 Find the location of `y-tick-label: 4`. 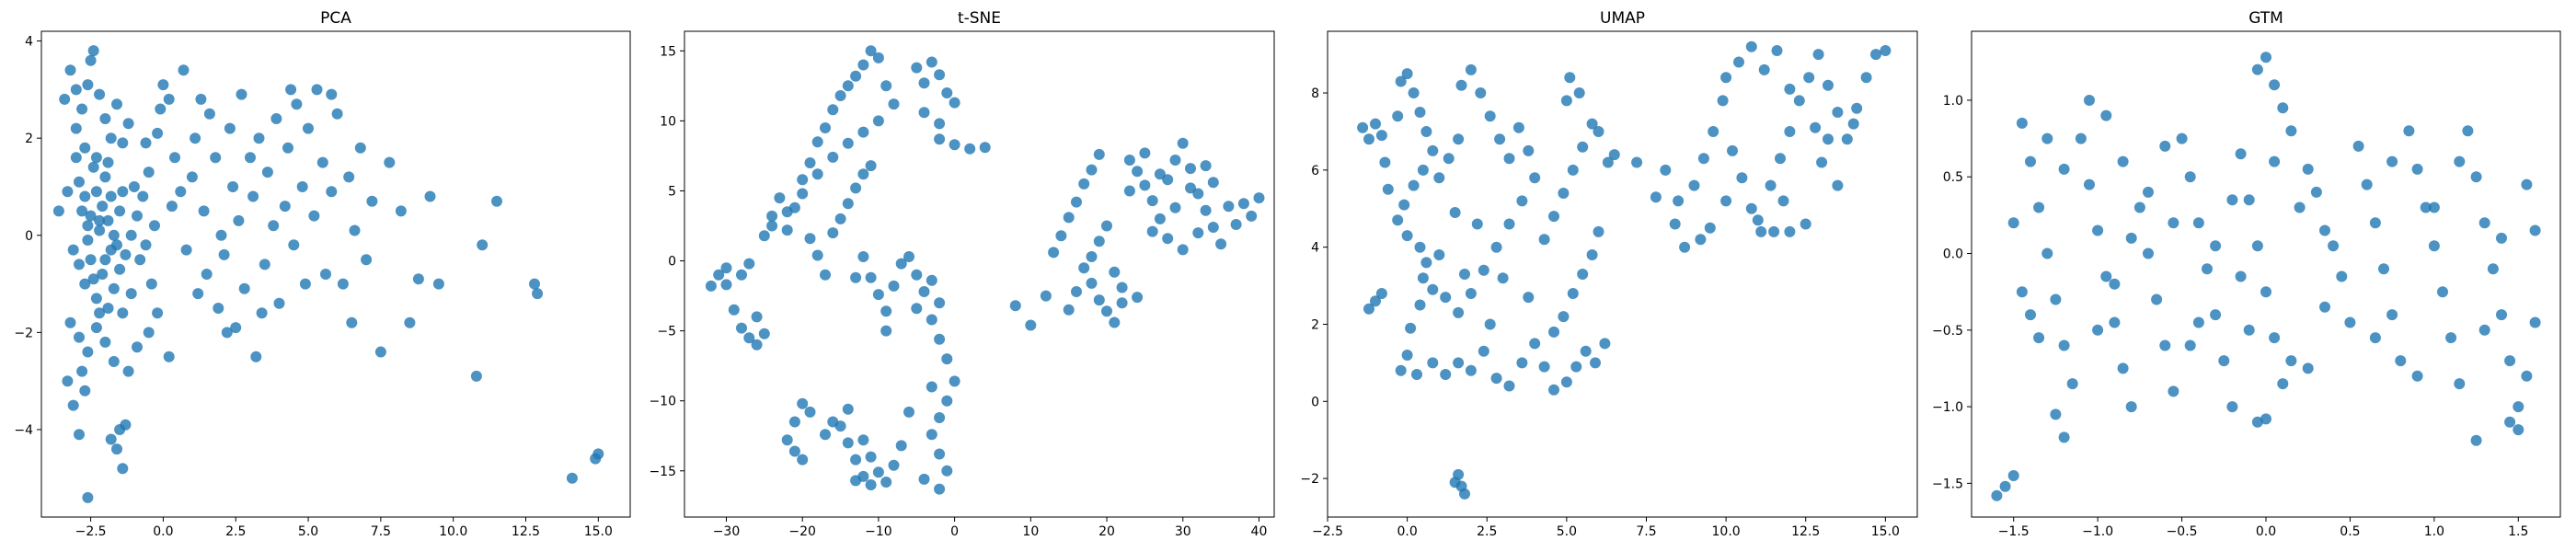

y-tick-label: 4 is located at coordinates (29, 42).